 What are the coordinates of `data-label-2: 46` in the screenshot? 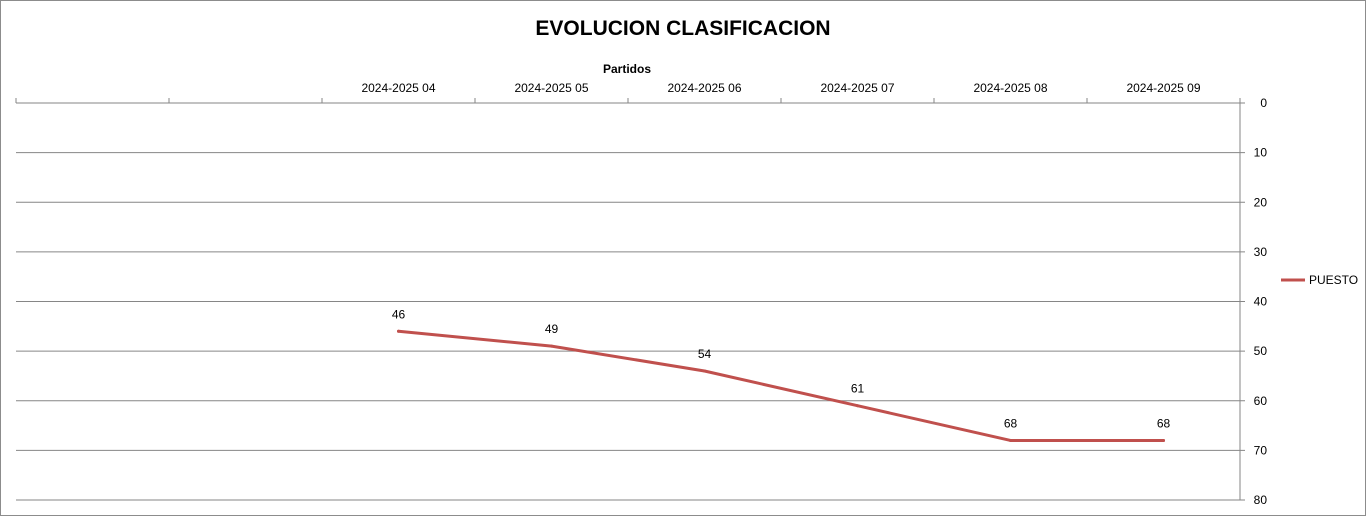 It's located at (399, 314).